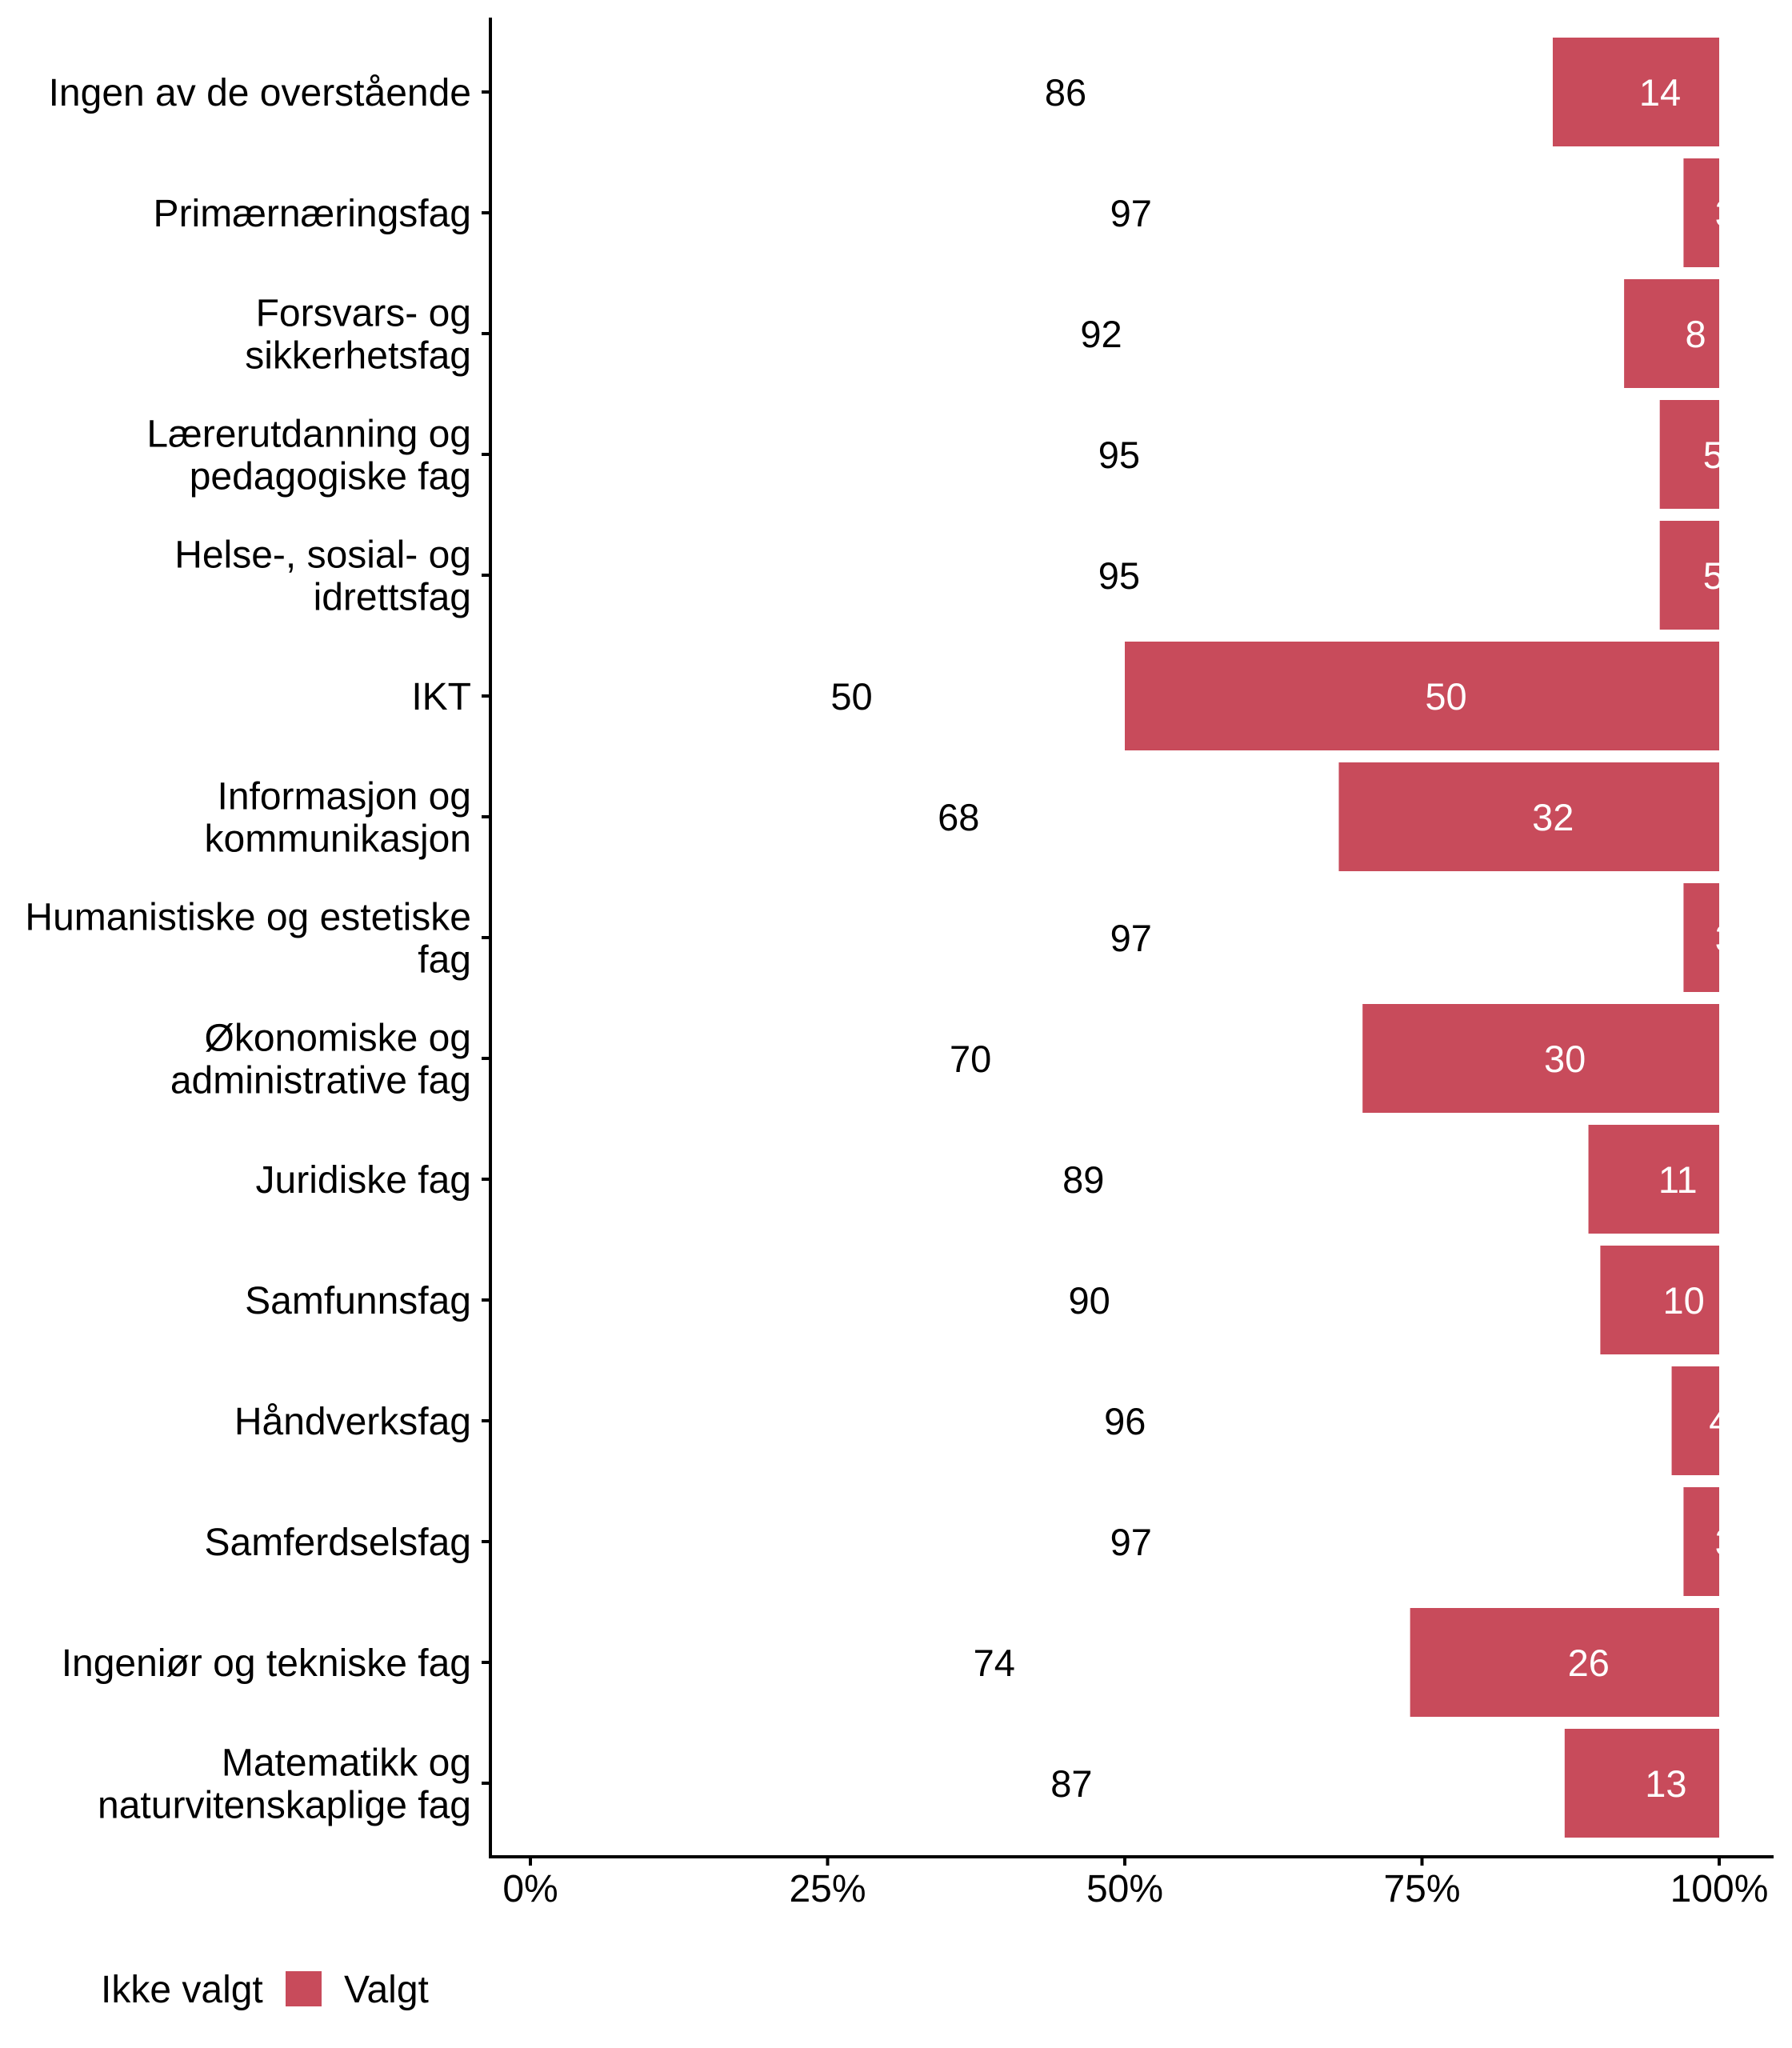 The width and height of the screenshot is (1792, 2048). What do you see at coordinates (1653, 1179) in the screenshot?
I see `bar-valgt-juridiske-fag` at bounding box center [1653, 1179].